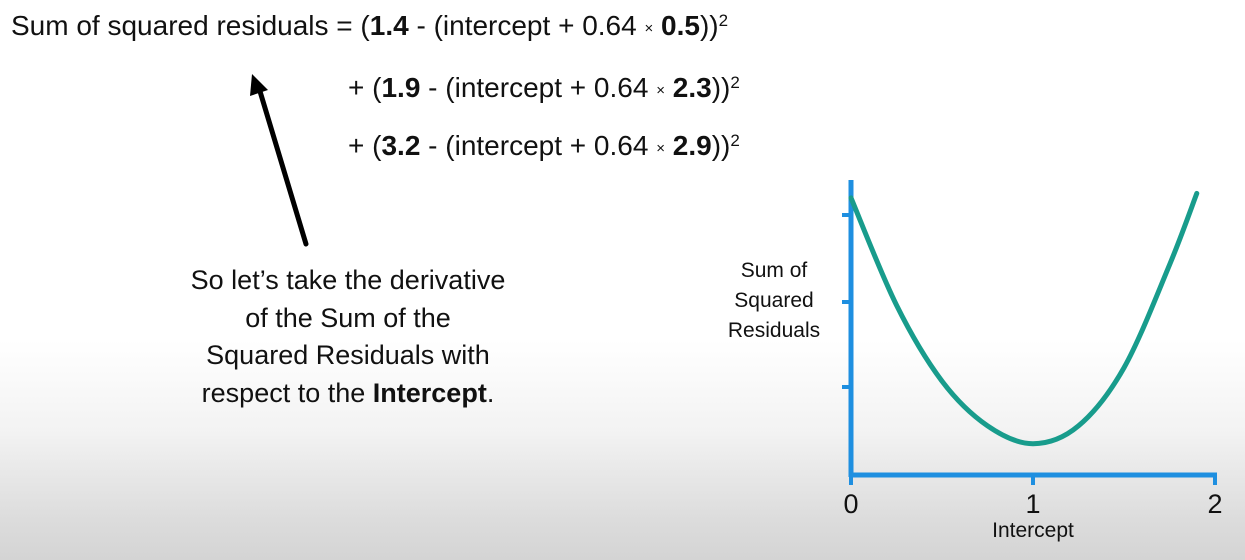 The width and height of the screenshot is (1245, 560). What do you see at coordinates (348, 317) in the screenshot?
I see `explanation-line: of the Sum of the` at bounding box center [348, 317].